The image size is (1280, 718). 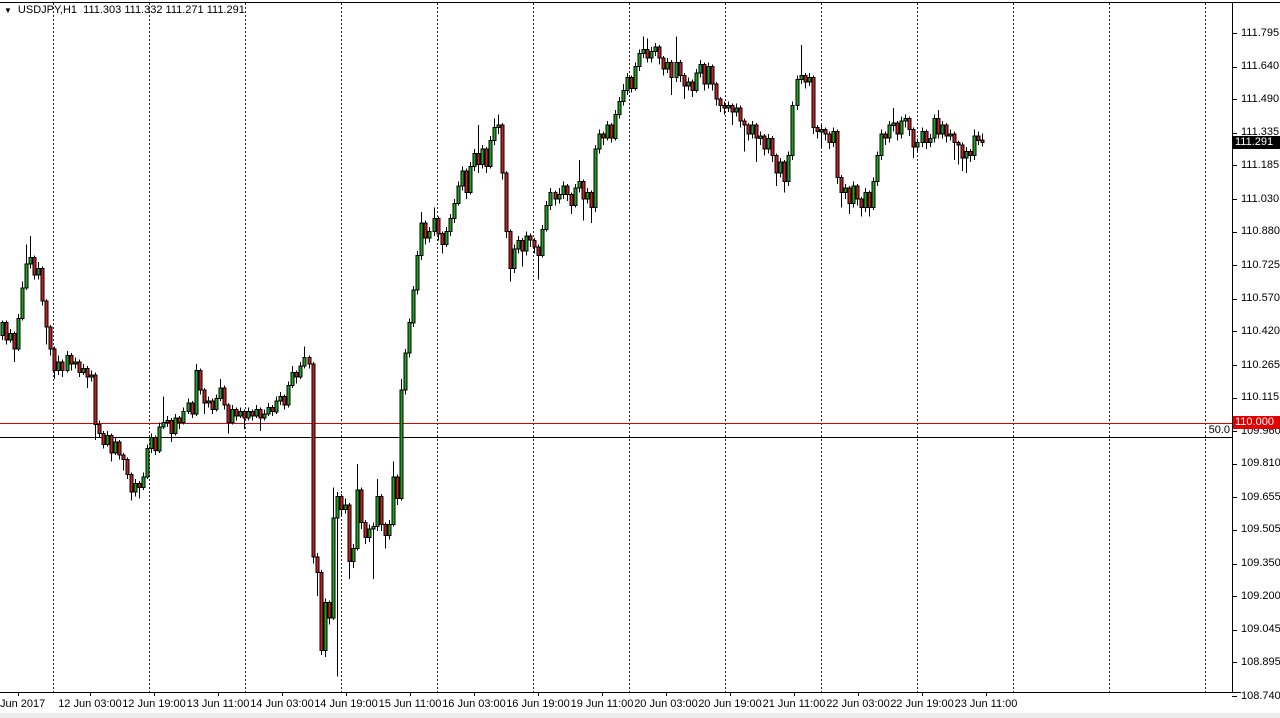 What do you see at coordinates (474, 704) in the screenshot?
I see `time-axis-label: 16 Jun 03:00` at bounding box center [474, 704].